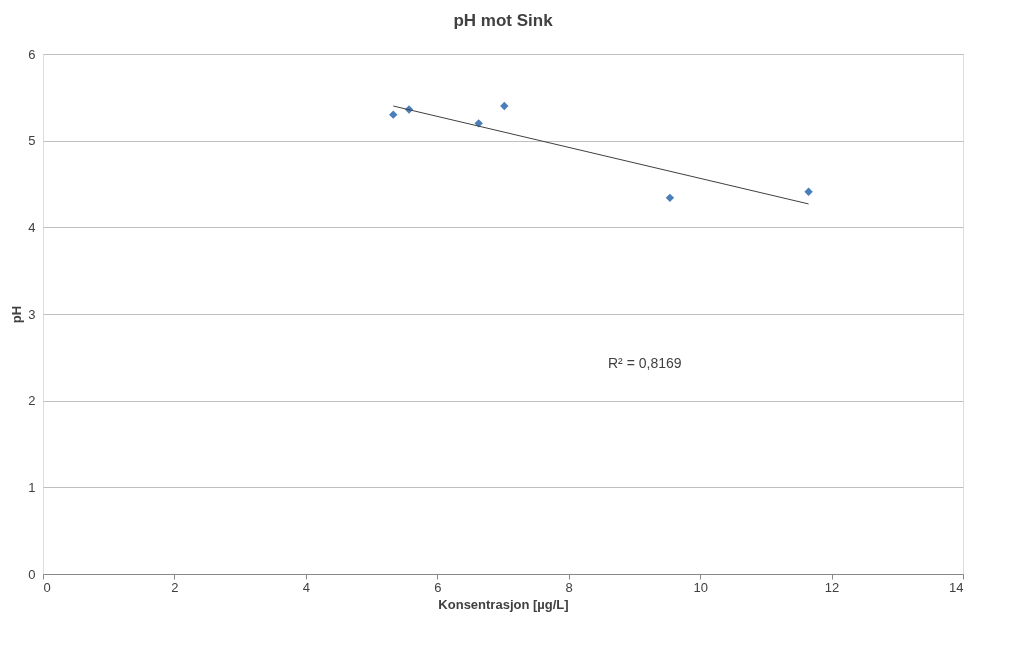  Describe the element at coordinates (956, 587) in the screenshot. I see `x-tick-label: 14` at that location.